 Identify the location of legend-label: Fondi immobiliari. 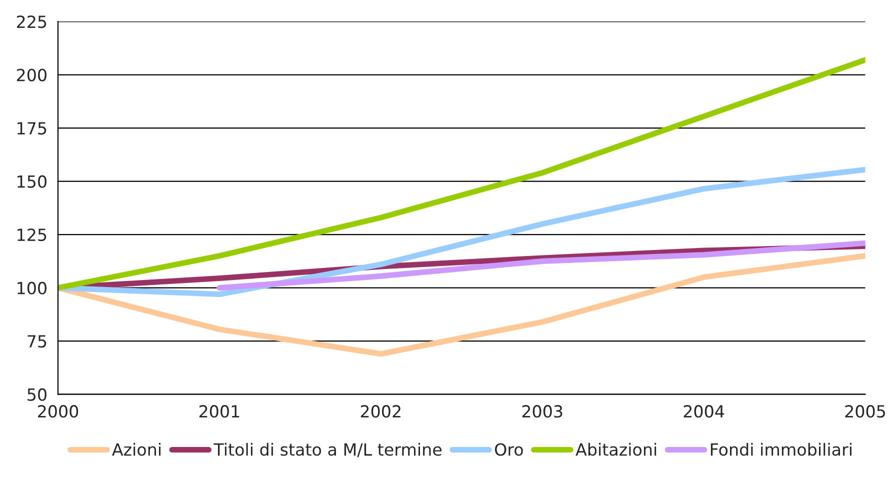
(781, 449).